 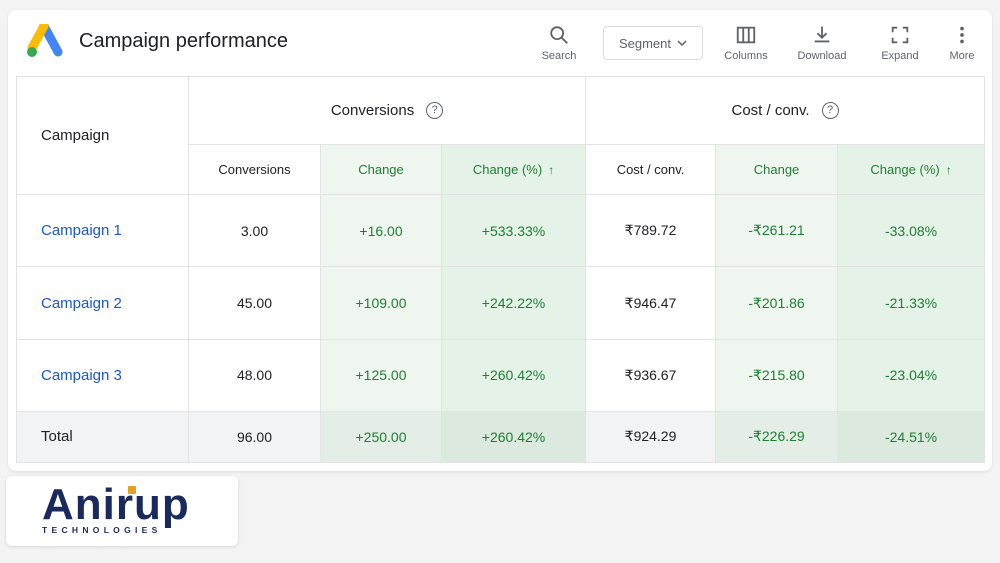 I want to click on cost-per-conv-cell: ₹946.47, so click(x=651, y=303).